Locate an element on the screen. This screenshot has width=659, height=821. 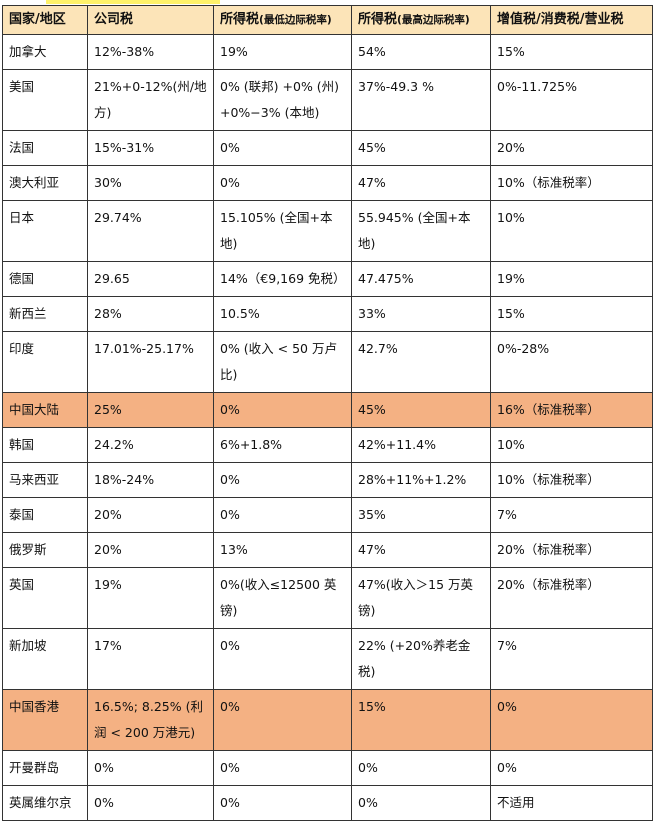
cell-income-tax-min: 13% is located at coordinates (282, 550).